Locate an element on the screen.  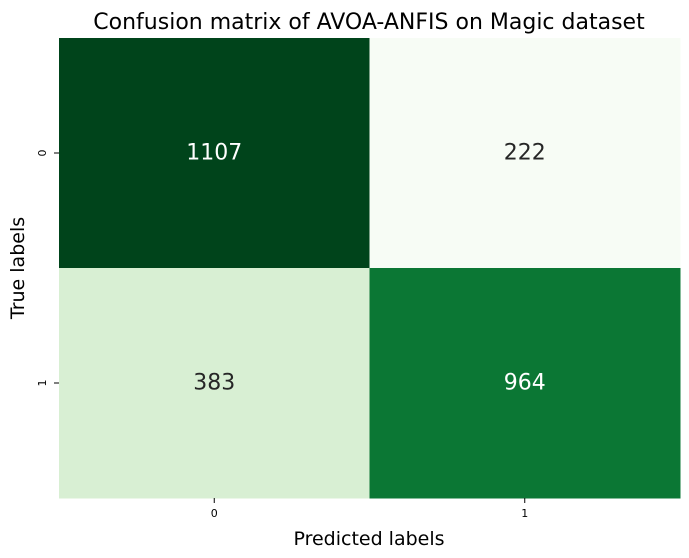
x-axis-label: Predicted labels is located at coordinates (368, 539).